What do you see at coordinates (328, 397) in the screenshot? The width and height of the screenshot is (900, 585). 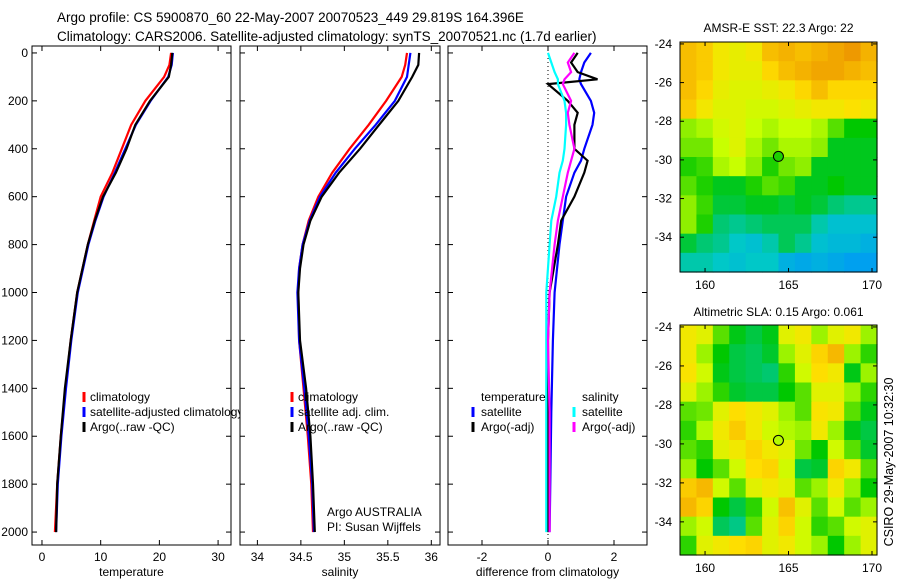 I see `legend-label: climatology` at bounding box center [328, 397].